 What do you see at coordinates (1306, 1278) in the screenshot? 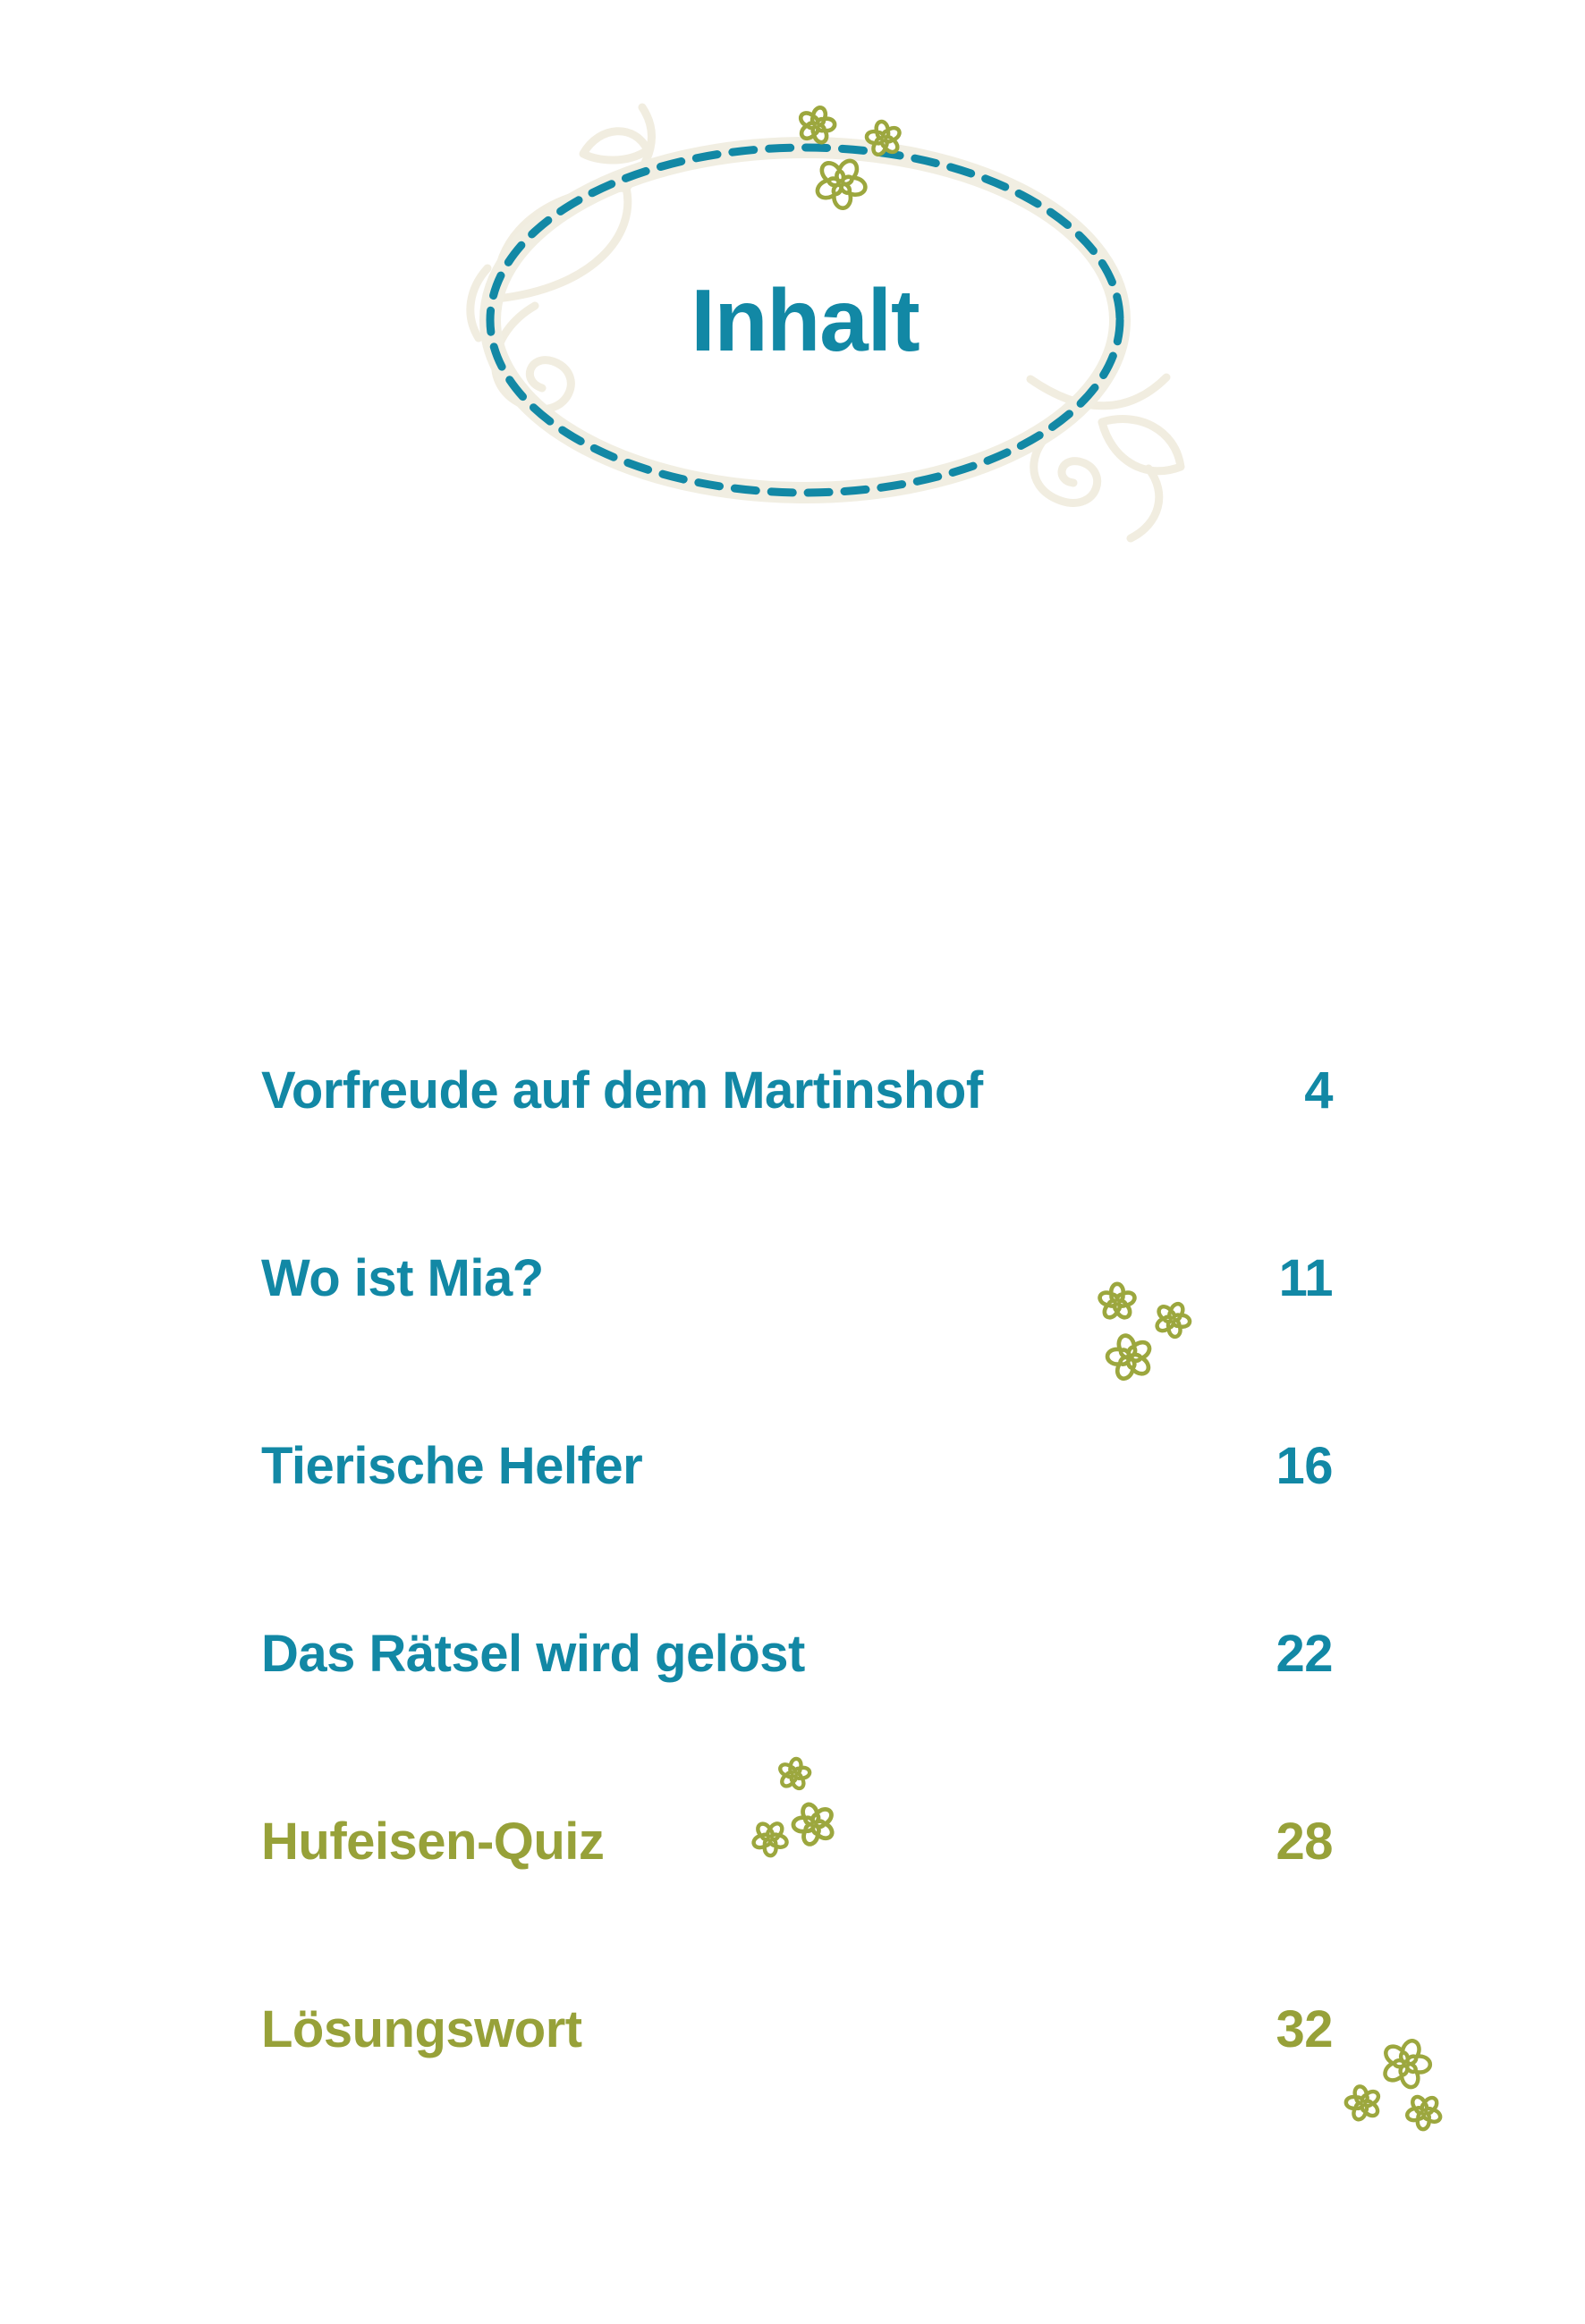
I see `toc-entry-page-number: 11` at bounding box center [1306, 1278].